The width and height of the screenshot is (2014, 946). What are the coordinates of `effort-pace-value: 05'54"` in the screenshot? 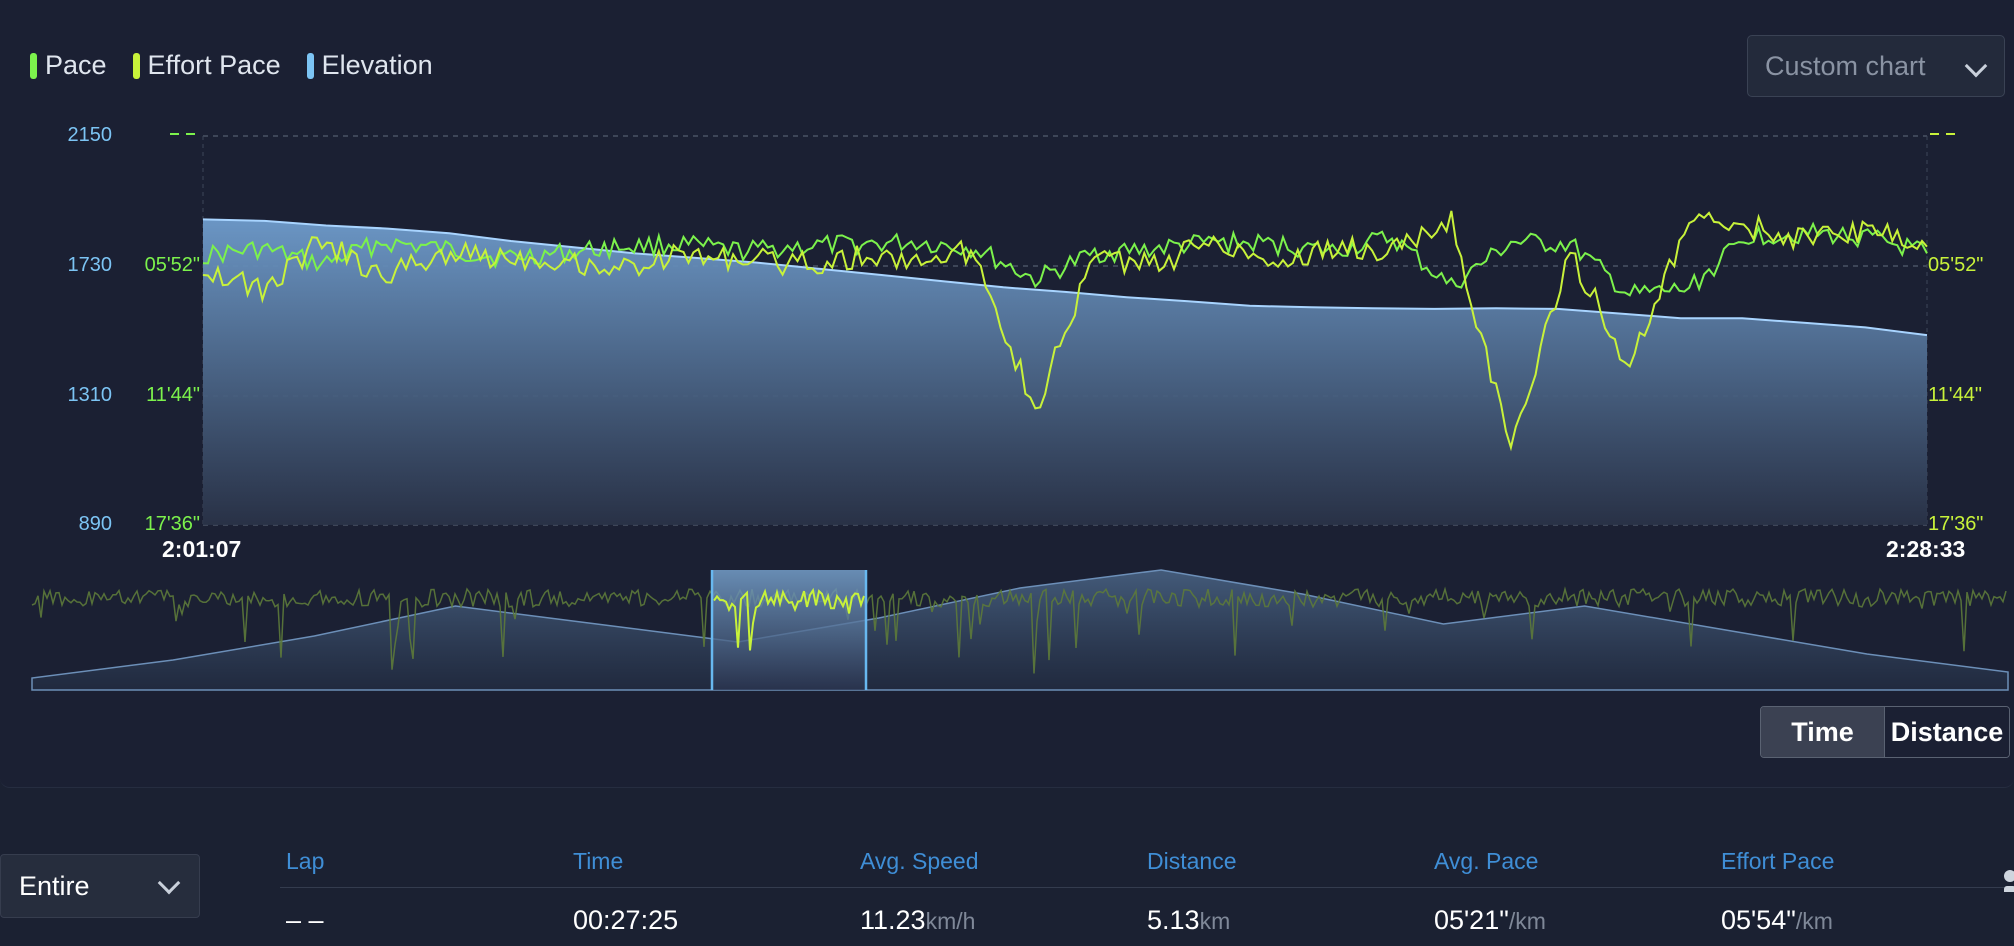 It's located at (1758, 919).